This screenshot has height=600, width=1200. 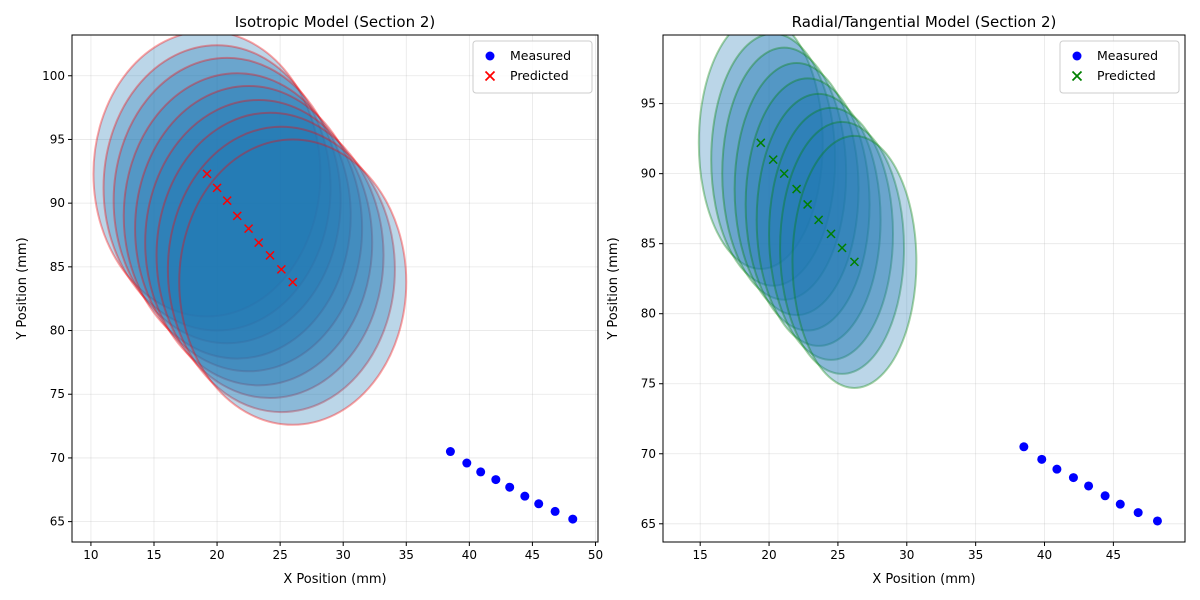 What do you see at coordinates (90, 555) in the screenshot?
I see `x-tick-label: 10` at bounding box center [90, 555].